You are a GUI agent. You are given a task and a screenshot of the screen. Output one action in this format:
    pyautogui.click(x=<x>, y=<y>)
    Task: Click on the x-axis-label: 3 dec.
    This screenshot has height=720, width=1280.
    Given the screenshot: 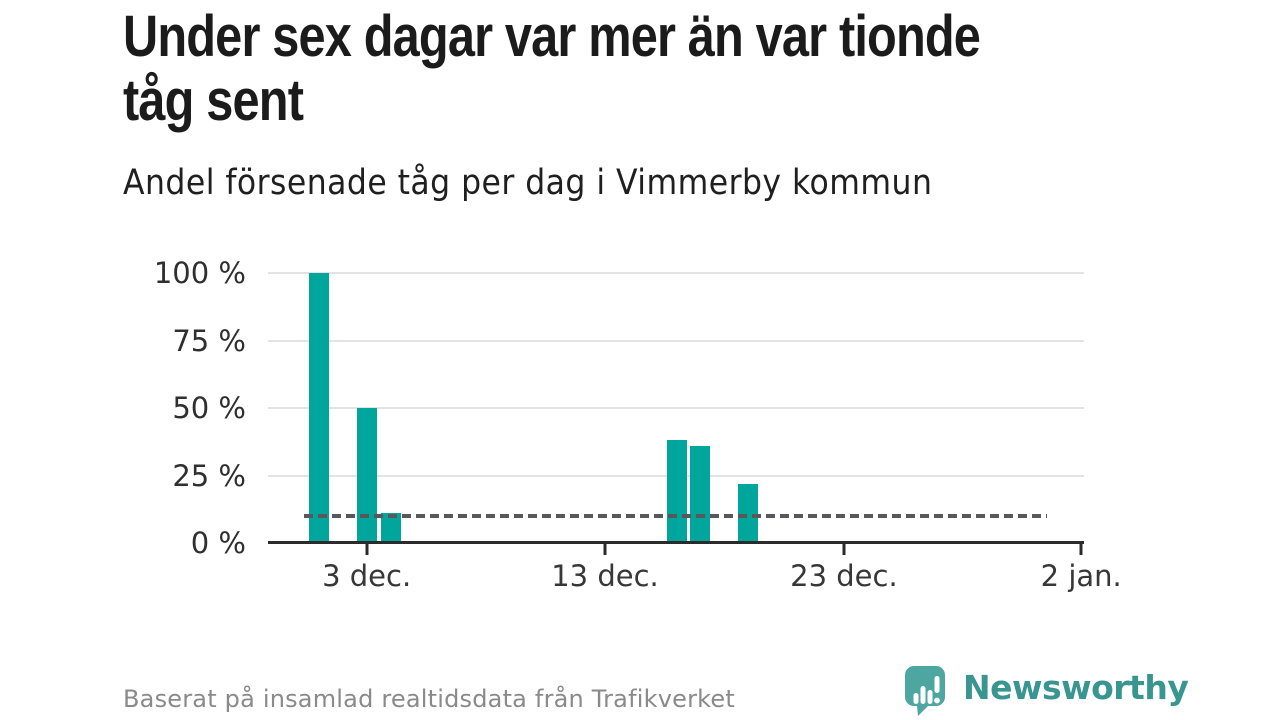 What is the action you would take?
    pyautogui.click(x=367, y=576)
    